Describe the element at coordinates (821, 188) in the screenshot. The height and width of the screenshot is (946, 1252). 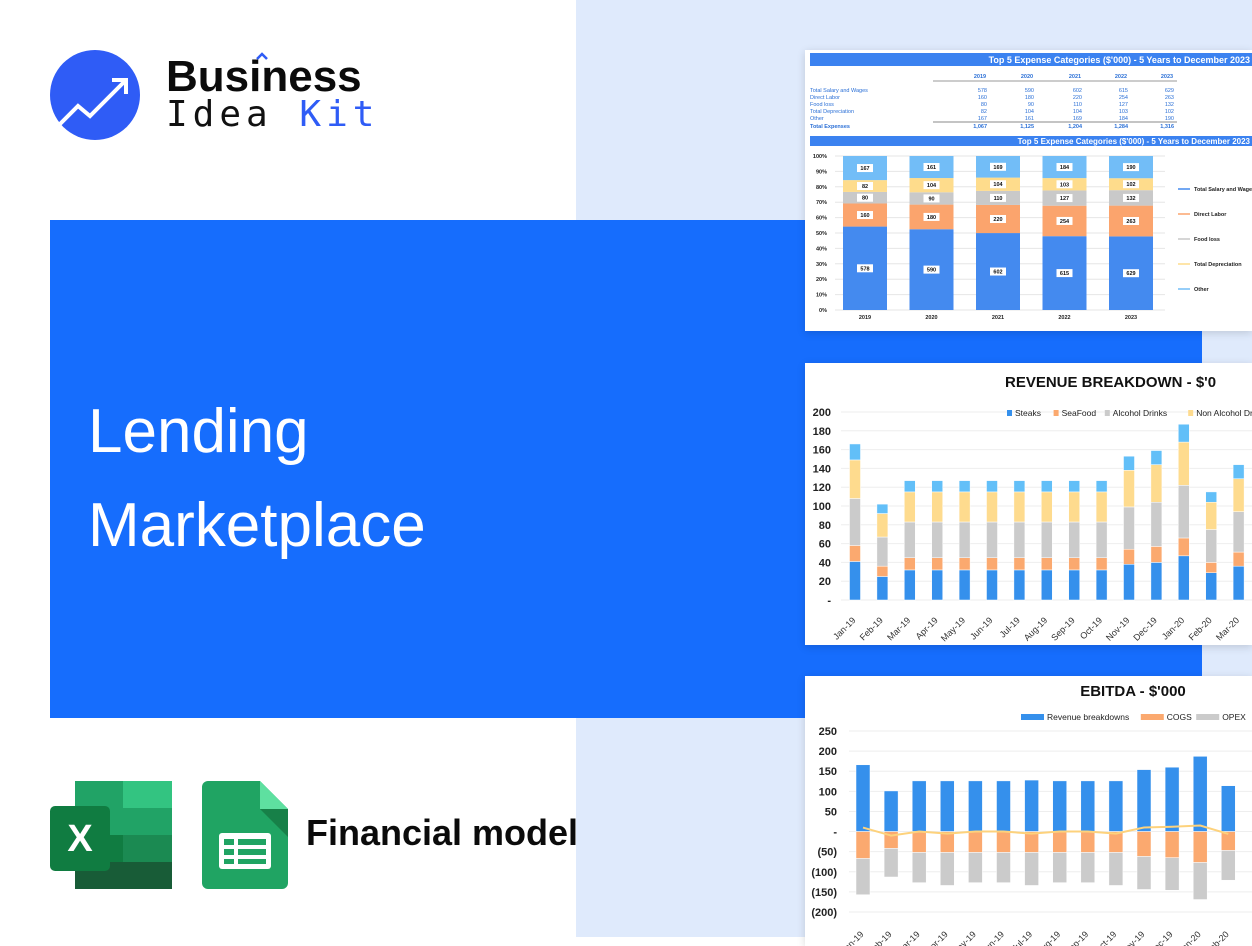
I see `y-tick-label: 80%` at that location.